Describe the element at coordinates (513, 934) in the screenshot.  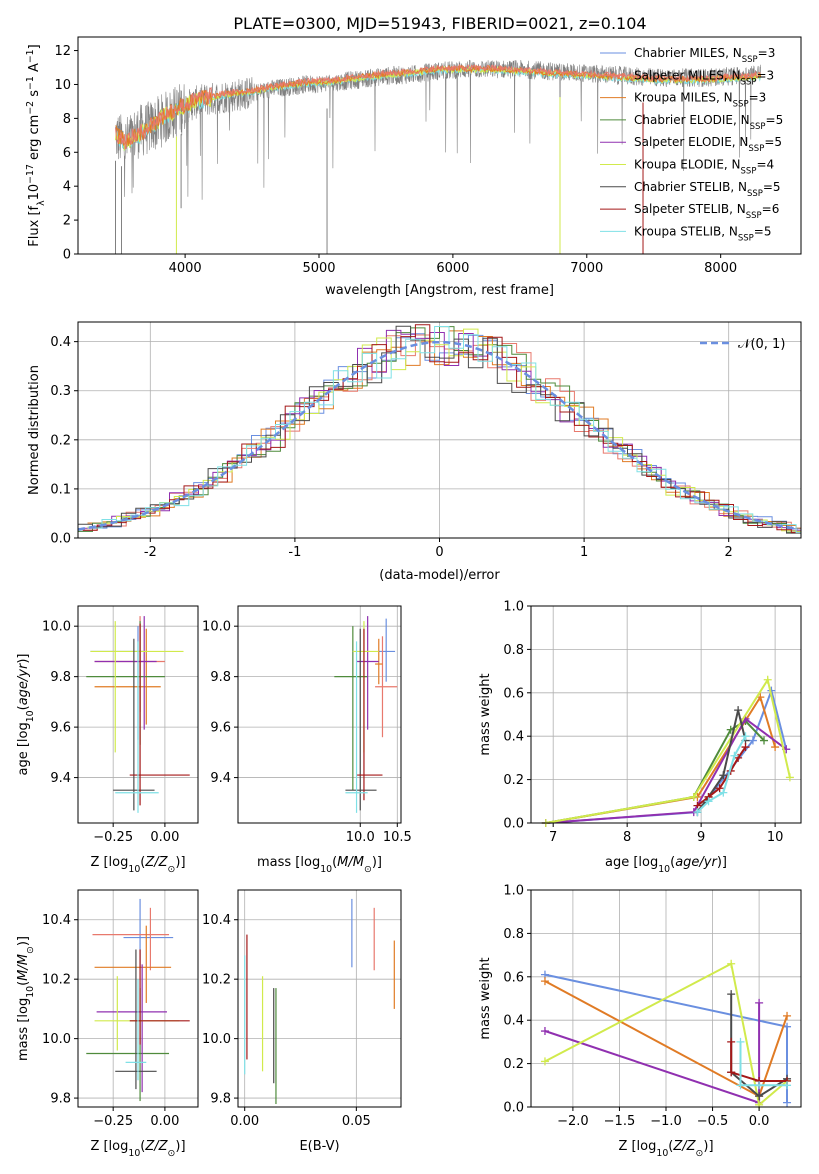
I see `y-tick-label: 0.8` at that location.